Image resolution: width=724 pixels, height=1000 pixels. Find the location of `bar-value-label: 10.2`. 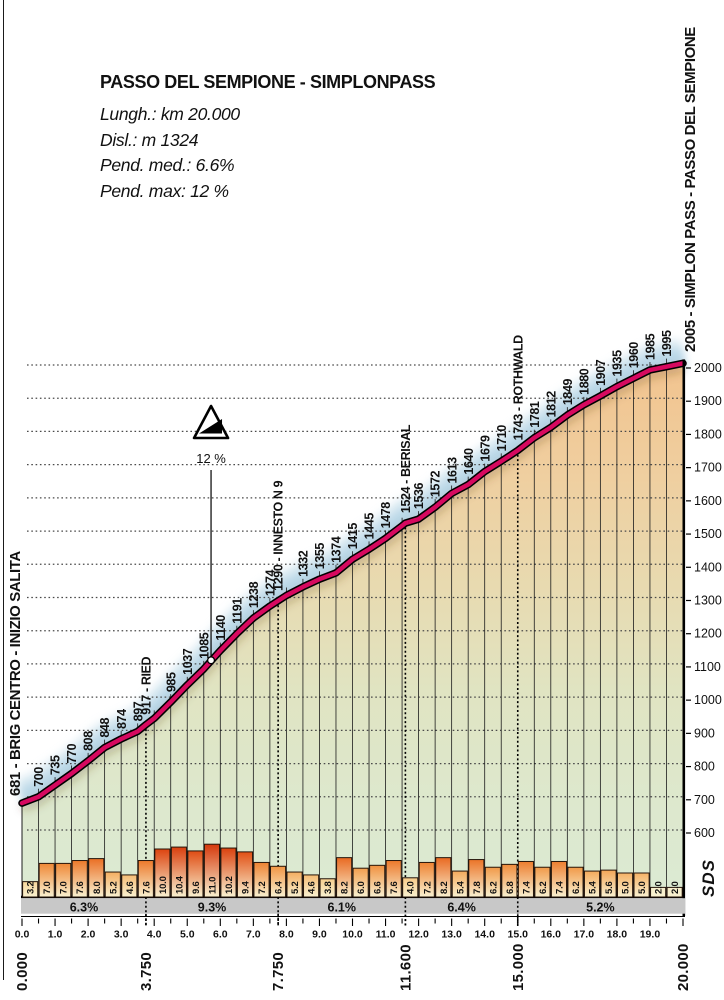

bar-value-label: 10.2 is located at coordinates (229, 885).